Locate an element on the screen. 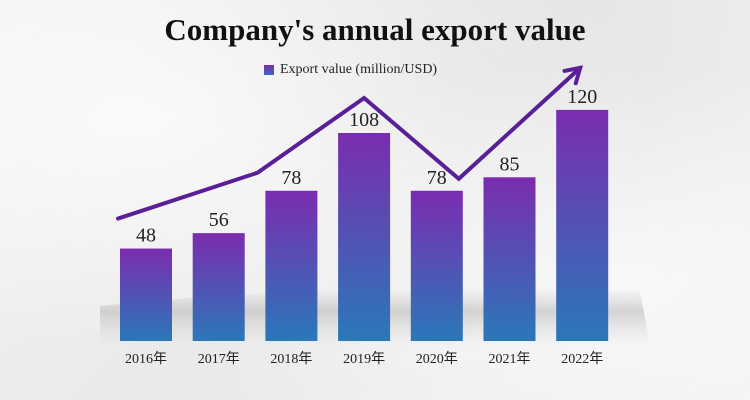 Image resolution: width=750 pixels, height=400 pixels. data-label: 56 is located at coordinates (219, 220).